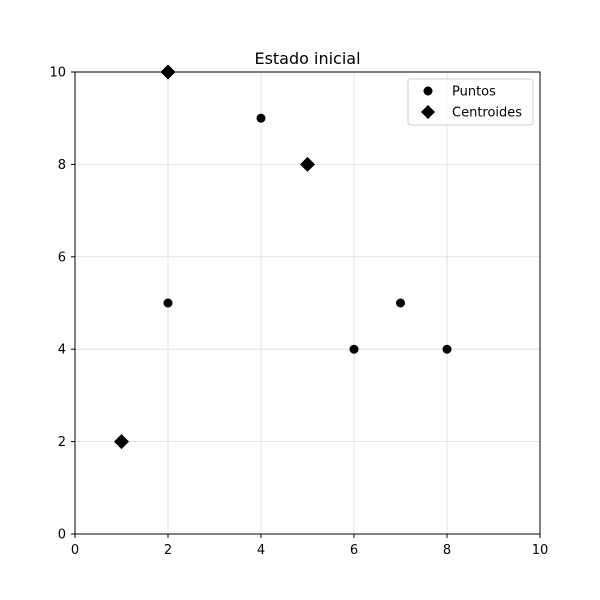  What do you see at coordinates (447, 550) in the screenshot?
I see `x-tick-label: 8` at bounding box center [447, 550].